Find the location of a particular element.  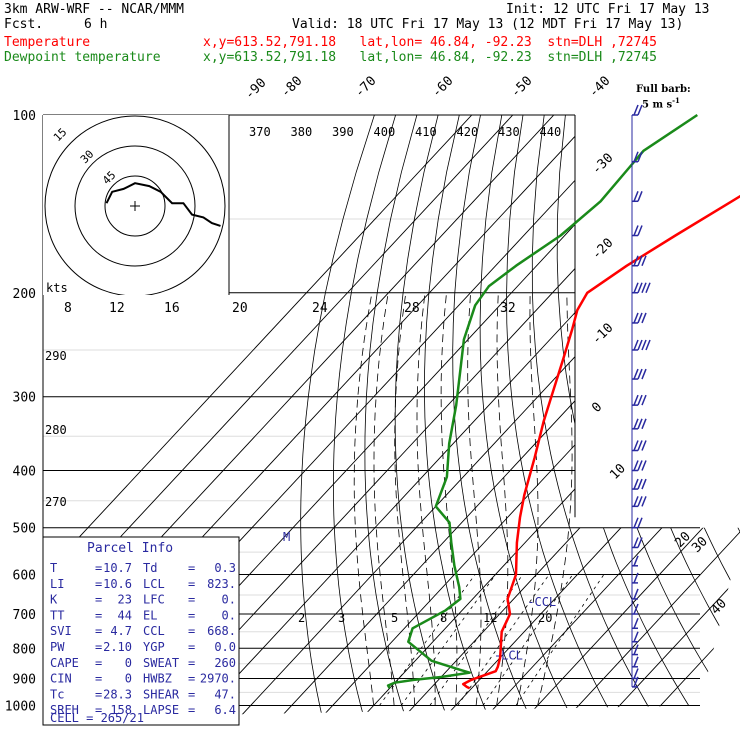

hodograph-axis-label: 28 is located at coordinates (412, 308).